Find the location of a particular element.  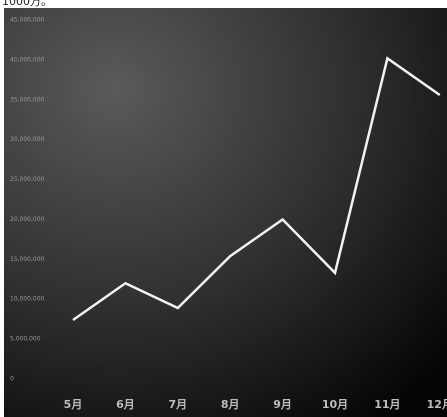

x-tick-label: 7月 is located at coordinates (177, 404).